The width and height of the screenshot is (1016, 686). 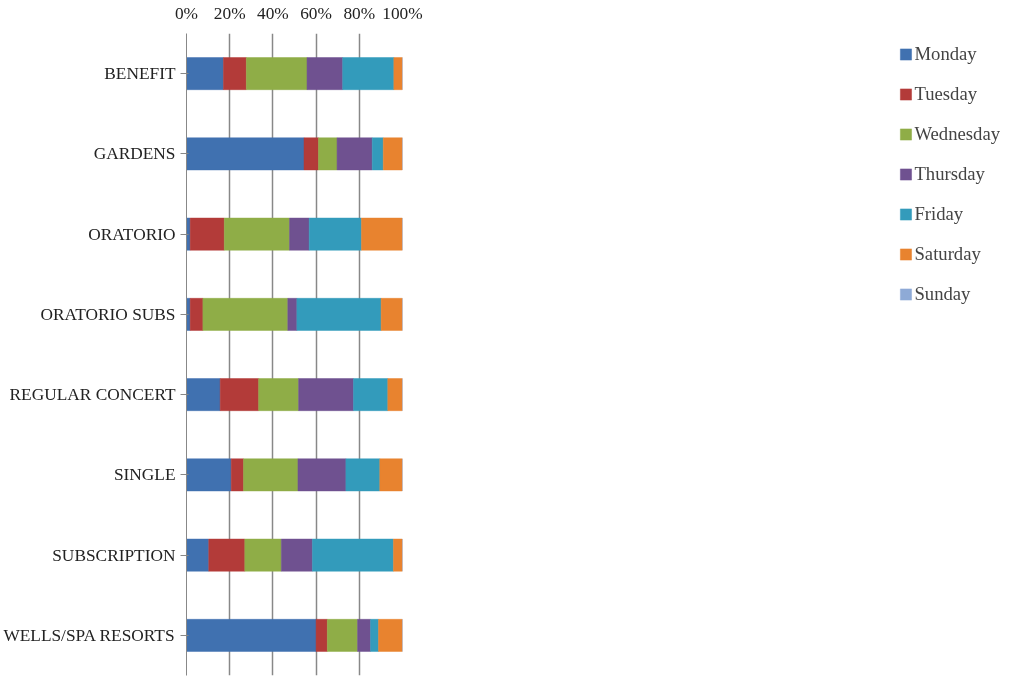 What do you see at coordinates (108, 314) in the screenshot?
I see `y-tick-label: ORATORIO SUBS` at bounding box center [108, 314].